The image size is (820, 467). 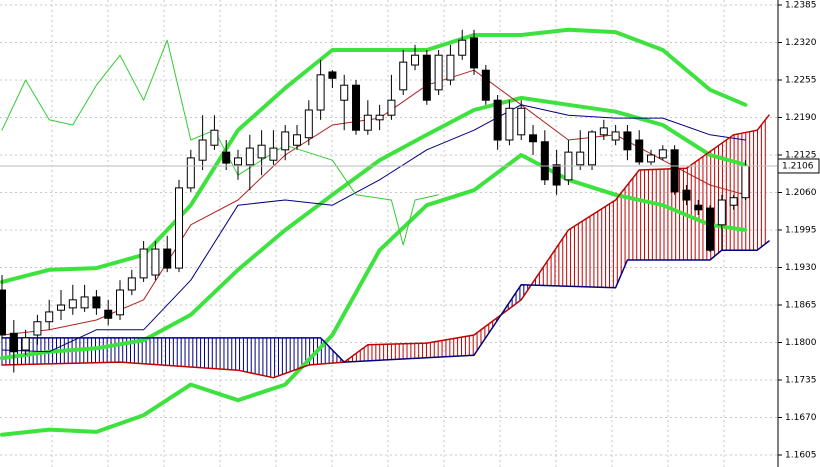 I want to click on y-tick-label: 1.1800, so click(x=801, y=343).